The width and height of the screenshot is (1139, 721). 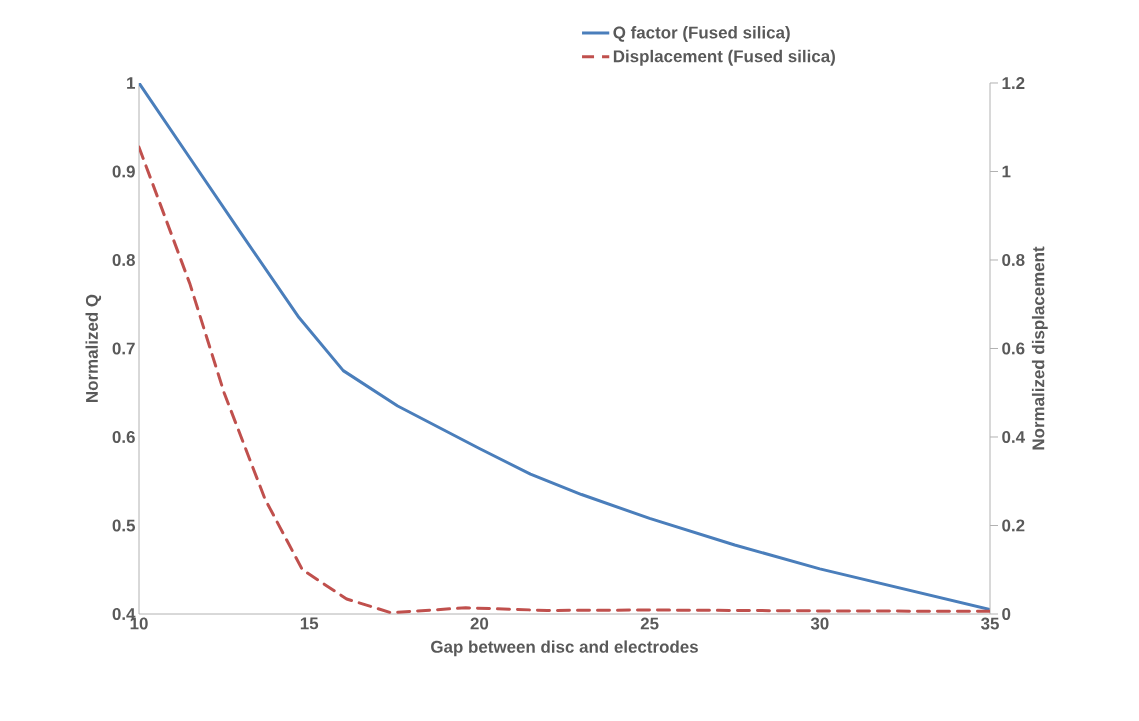 What do you see at coordinates (1039, 348) in the screenshot?
I see `y2-axis-title: Normalized displacement` at bounding box center [1039, 348].